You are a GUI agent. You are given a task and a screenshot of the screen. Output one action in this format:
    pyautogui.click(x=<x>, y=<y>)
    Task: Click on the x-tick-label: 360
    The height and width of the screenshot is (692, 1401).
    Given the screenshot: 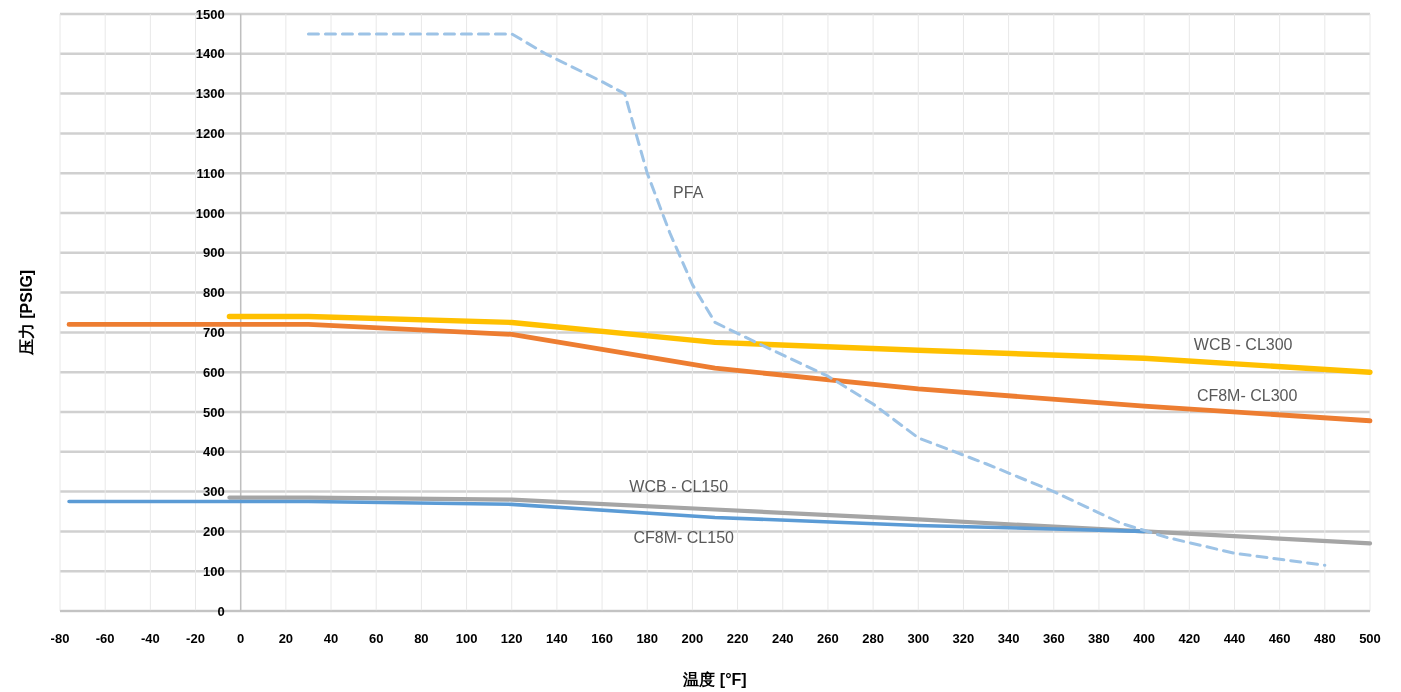 What is the action you would take?
    pyautogui.click(x=1053, y=638)
    